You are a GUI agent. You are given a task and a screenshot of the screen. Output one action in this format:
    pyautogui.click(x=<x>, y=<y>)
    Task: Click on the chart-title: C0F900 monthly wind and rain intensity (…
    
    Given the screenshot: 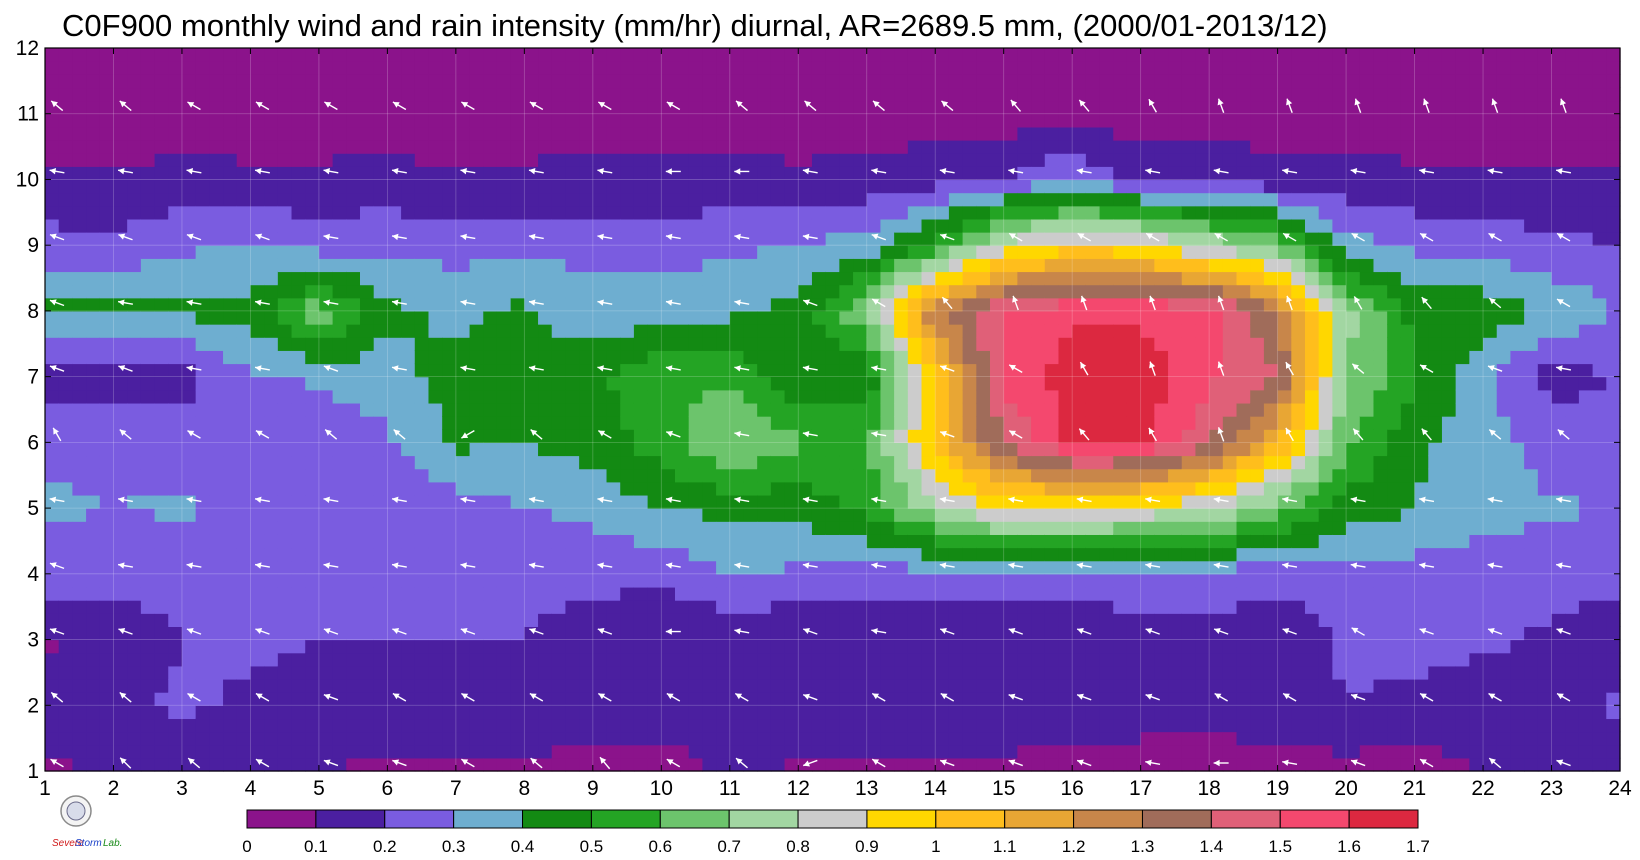 What is the action you would take?
    pyautogui.click(x=695, y=25)
    